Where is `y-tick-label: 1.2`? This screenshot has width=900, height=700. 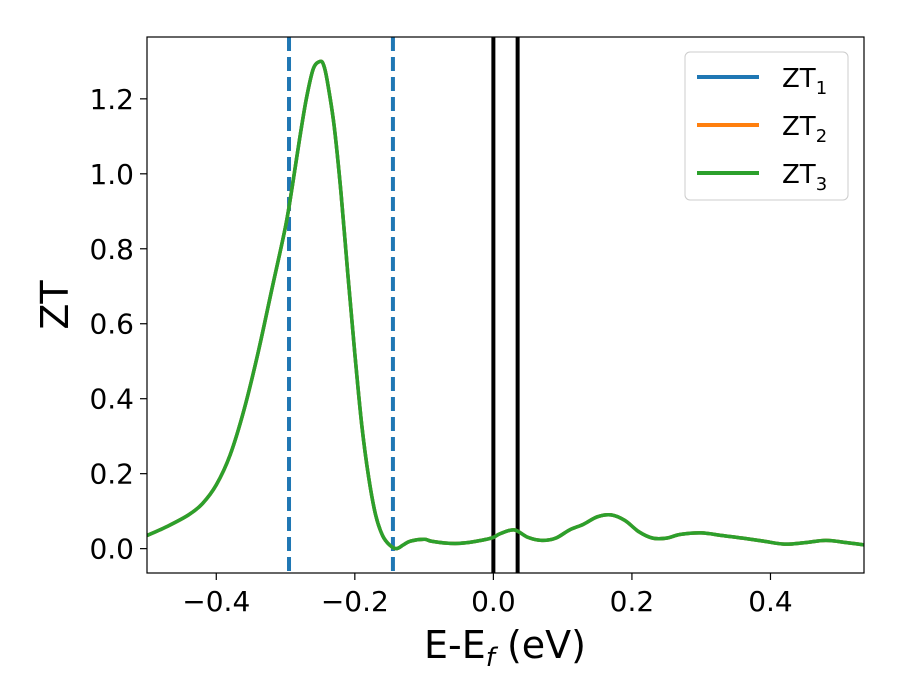
y-tick-label: 1.2 is located at coordinates (111, 99).